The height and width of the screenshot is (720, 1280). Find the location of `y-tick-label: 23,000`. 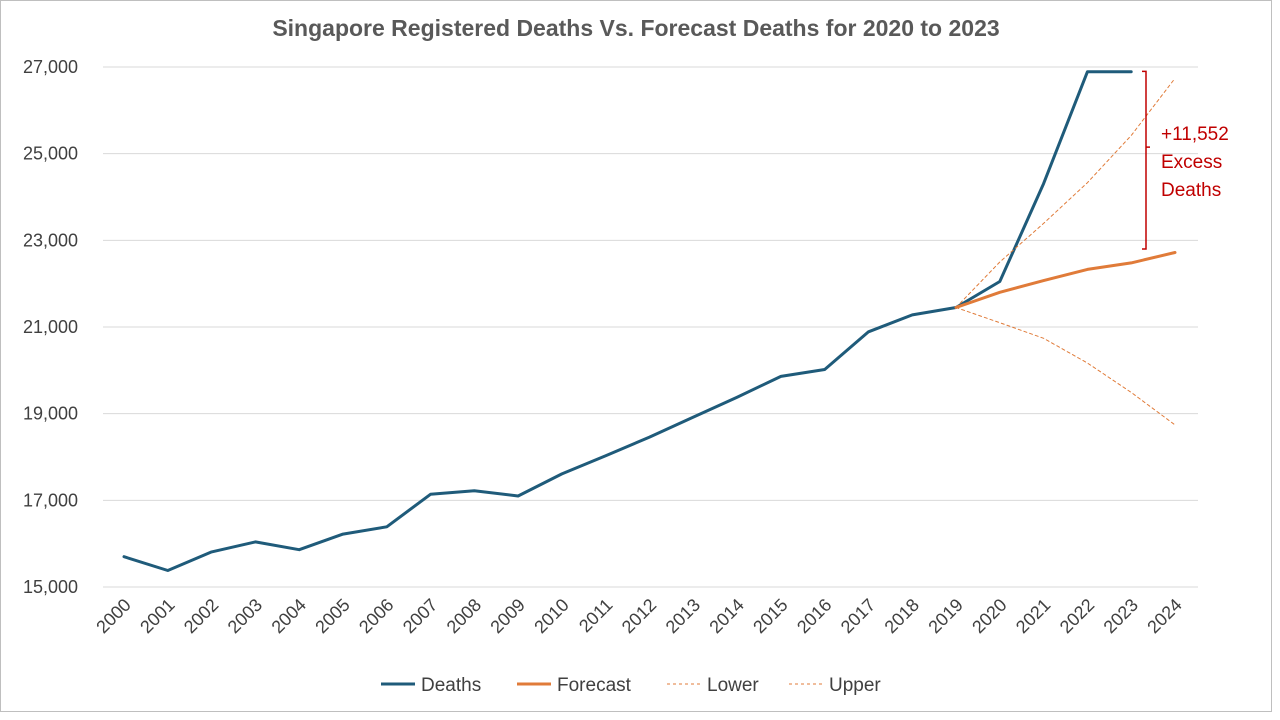

y-tick-label: 23,000 is located at coordinates (50, 240).